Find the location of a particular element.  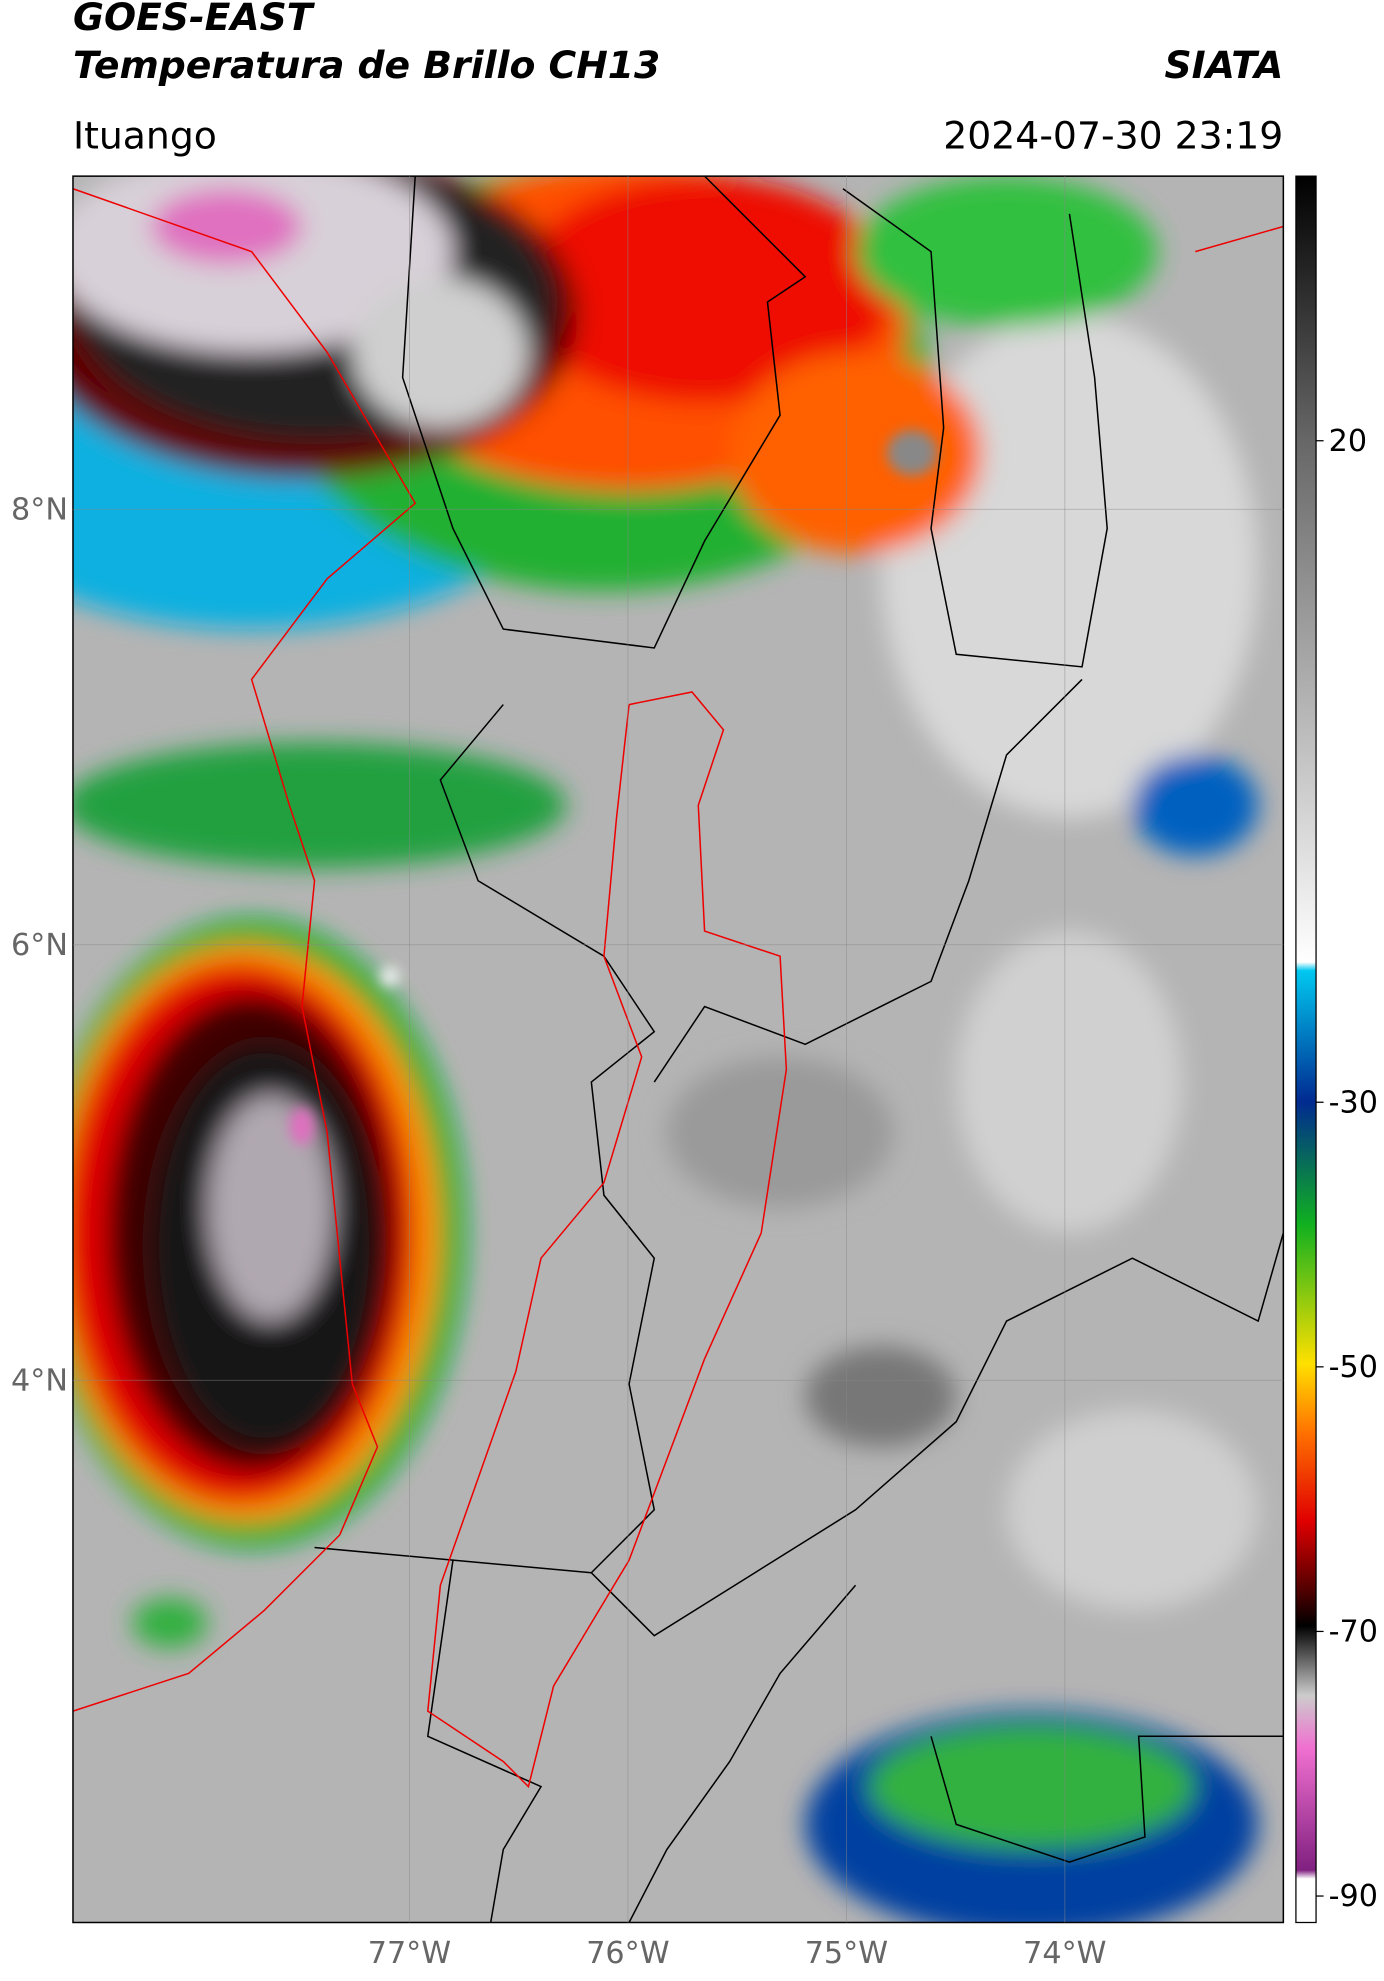

datetime: 2024-07-30 23:19 is located at coordinates (1113, 135).